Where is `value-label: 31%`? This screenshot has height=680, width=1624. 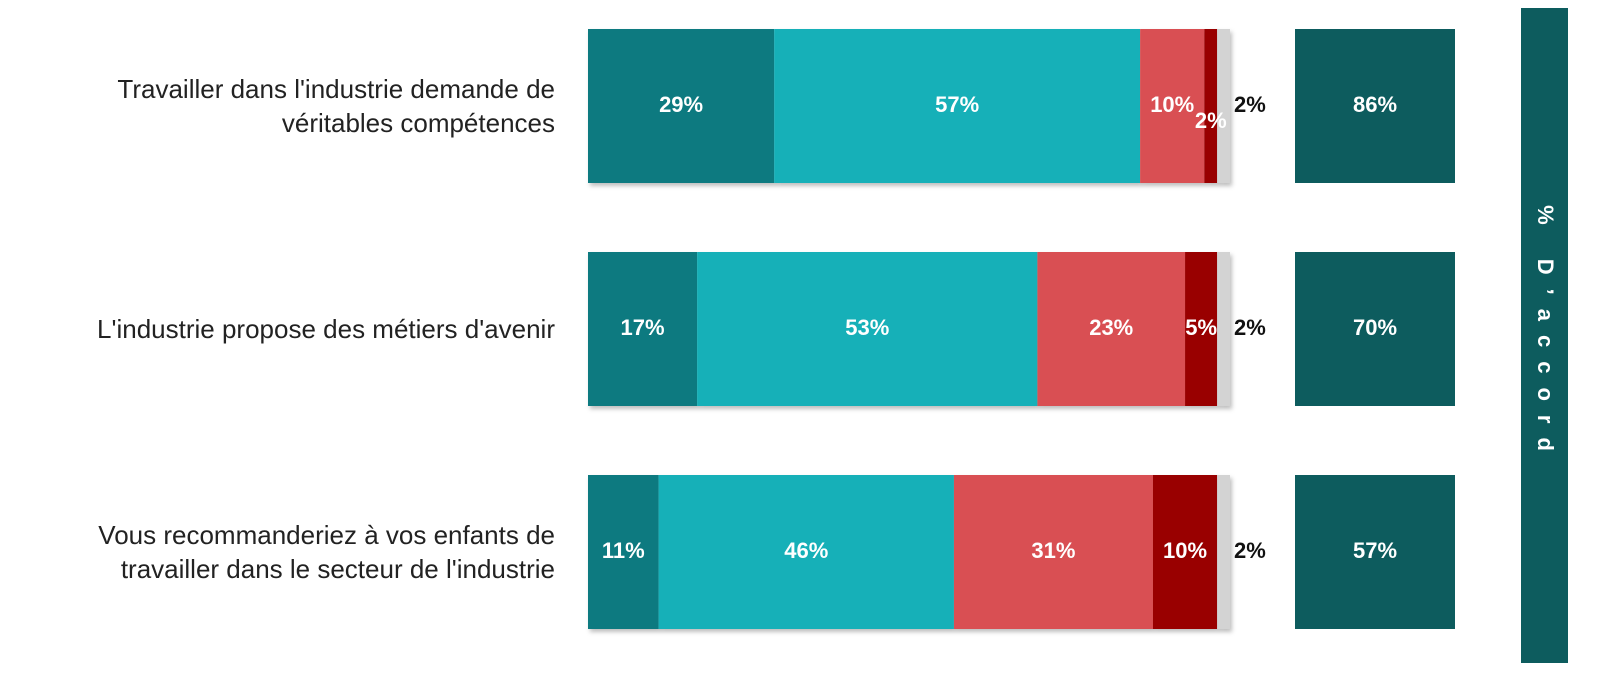
value-label: 31% is located at coordinates (1053, 550).